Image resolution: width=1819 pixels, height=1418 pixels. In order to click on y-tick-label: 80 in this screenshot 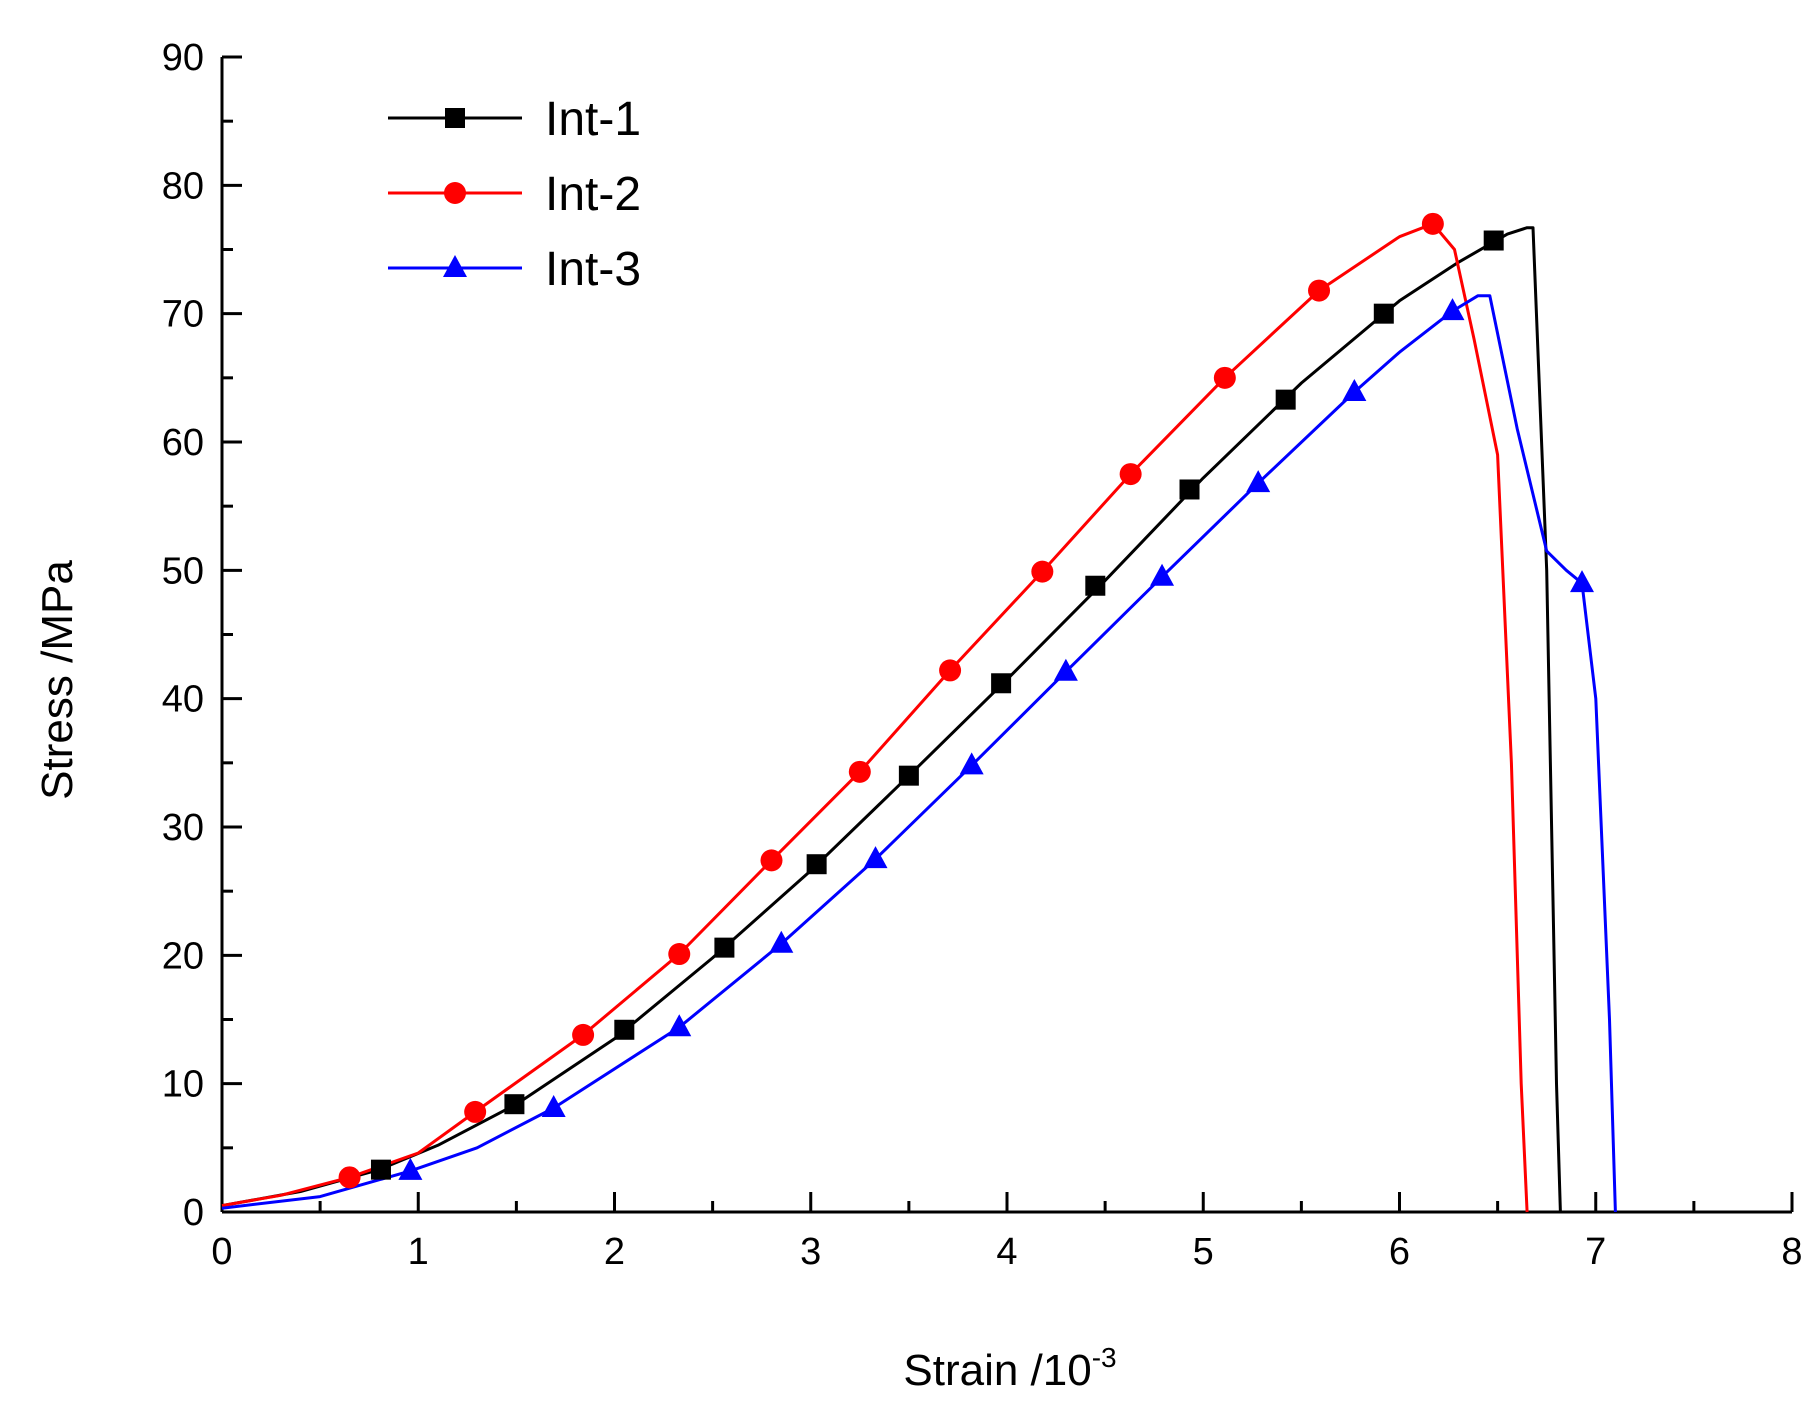, I will do `click(183, 186)`.